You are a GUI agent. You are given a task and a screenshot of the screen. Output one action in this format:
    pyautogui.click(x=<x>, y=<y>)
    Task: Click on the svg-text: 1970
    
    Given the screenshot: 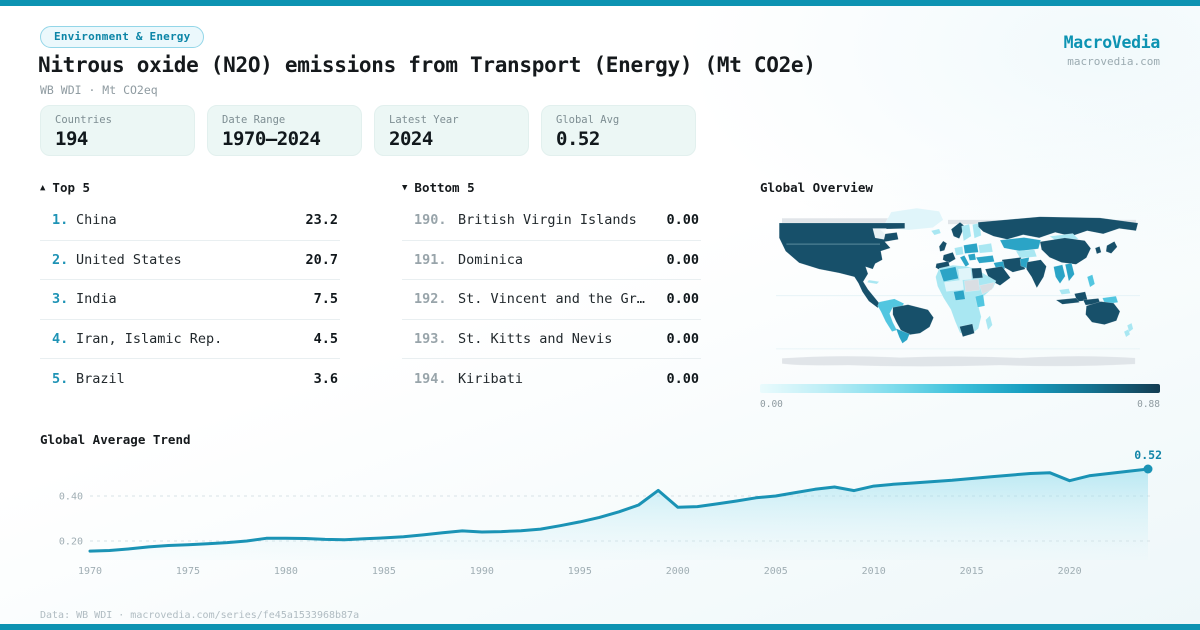 What is the action you would take?
    pyautogui.click(x=90, y=571)
    